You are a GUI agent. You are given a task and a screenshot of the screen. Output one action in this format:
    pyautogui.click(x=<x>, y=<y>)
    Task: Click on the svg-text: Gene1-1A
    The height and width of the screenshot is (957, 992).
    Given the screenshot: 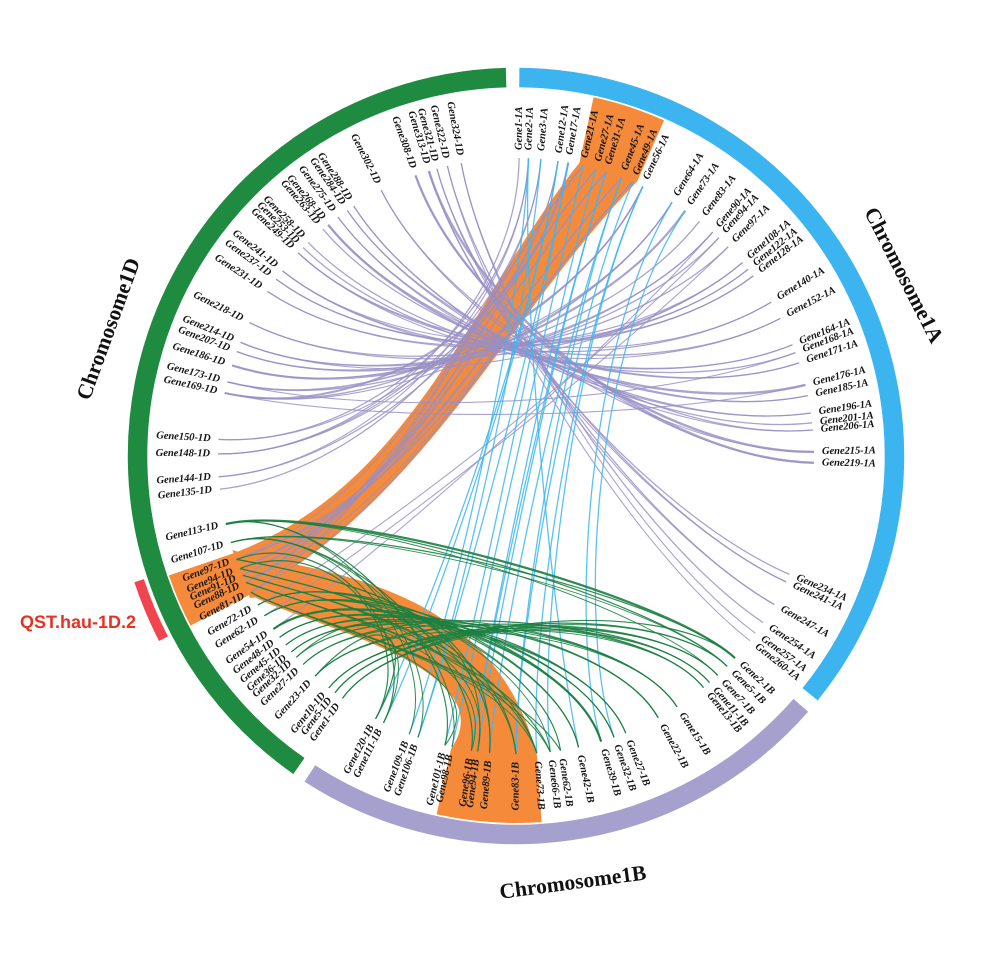 What is the action you would take?
    pyautogui.click(x=519, y=128)
    